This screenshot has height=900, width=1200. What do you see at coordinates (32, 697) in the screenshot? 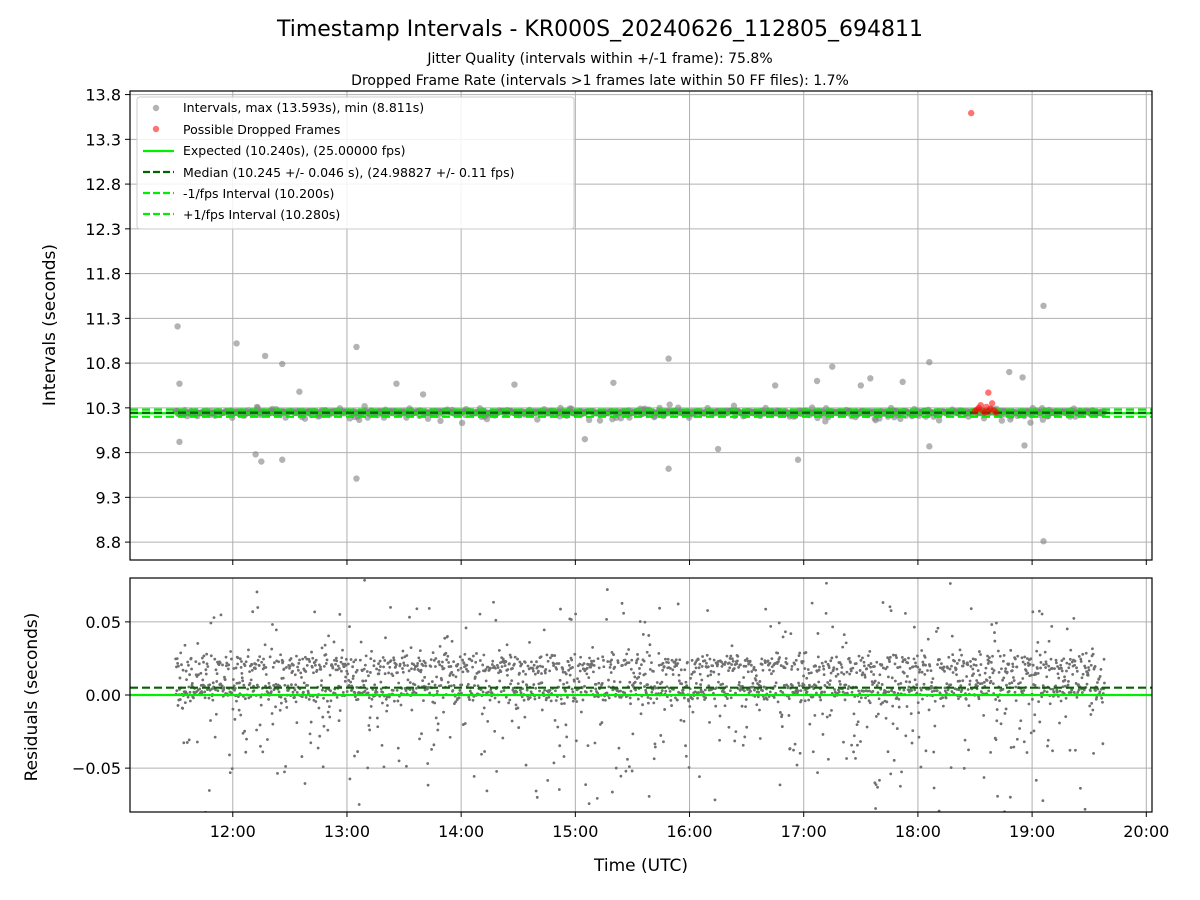
I see `residuals-y-axis-label: Residuals (seconds)` at bounding box center [32, 697].